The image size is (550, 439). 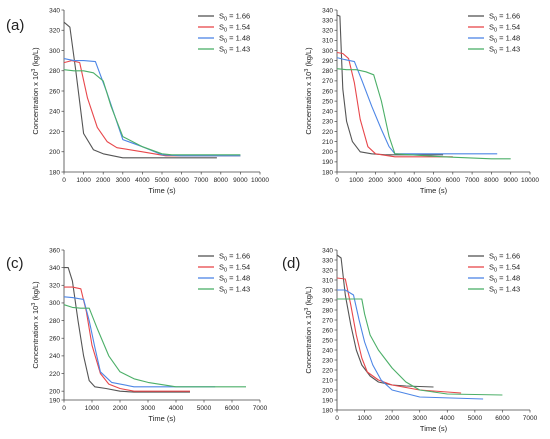 I want to click on y-axis-label: Concentration x 103 (kg/L), so click(x=308, y=330).